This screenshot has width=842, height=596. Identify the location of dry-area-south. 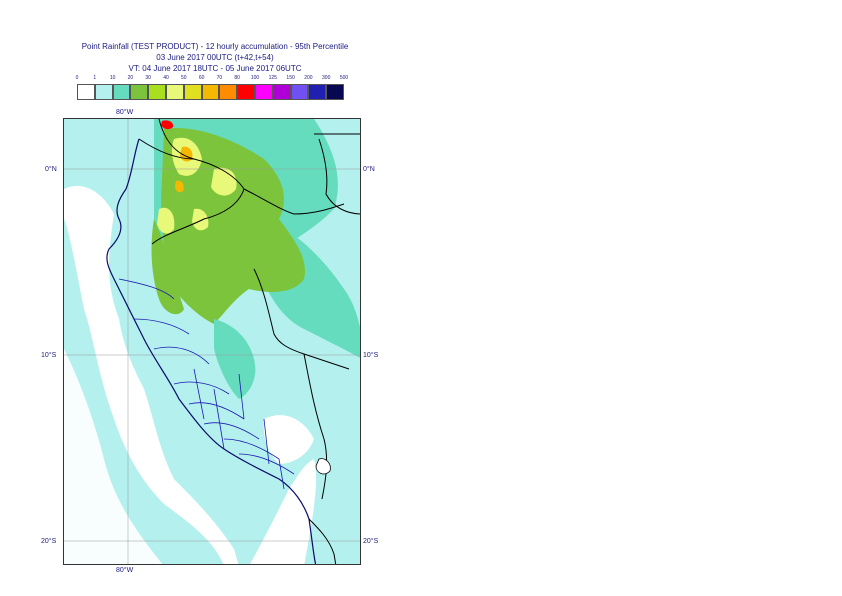
(283, 511).